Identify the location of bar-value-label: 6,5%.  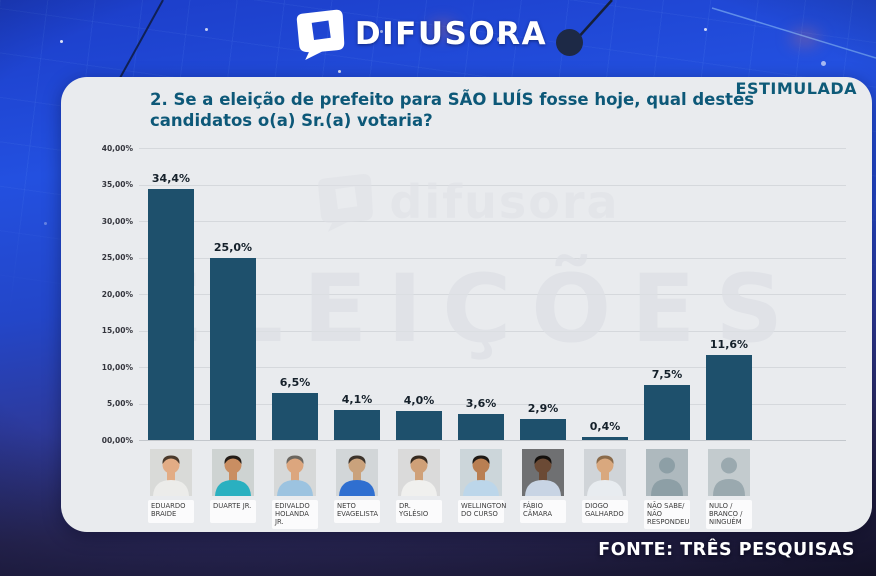
(295, 382).